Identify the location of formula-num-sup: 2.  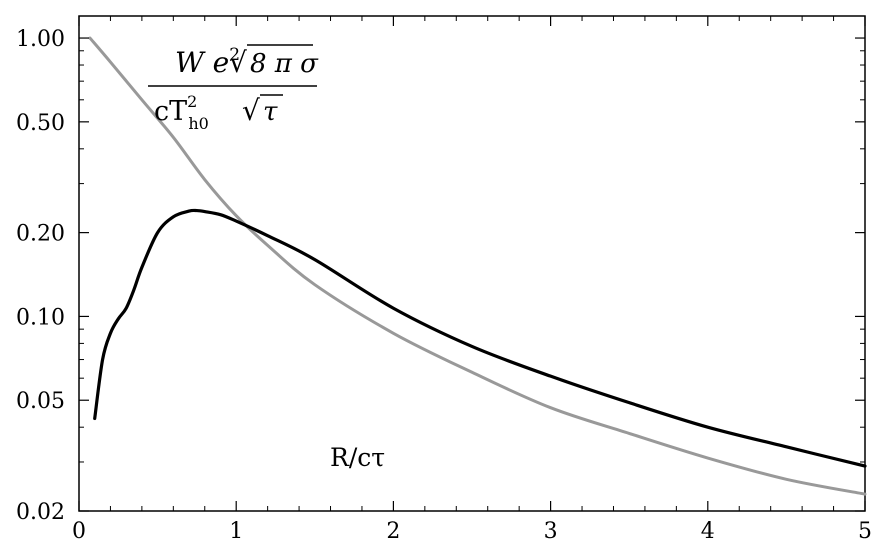
(234, 55).